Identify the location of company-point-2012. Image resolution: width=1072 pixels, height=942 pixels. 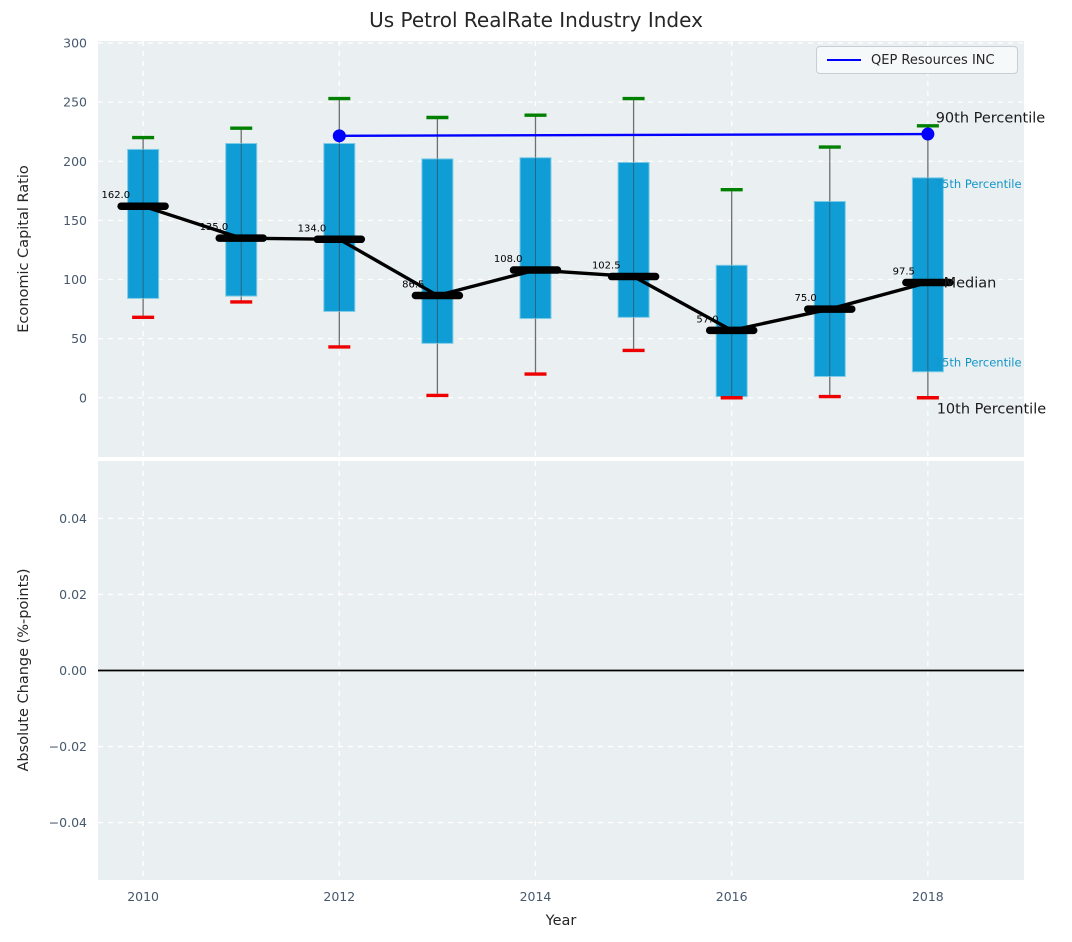
(339, 136).